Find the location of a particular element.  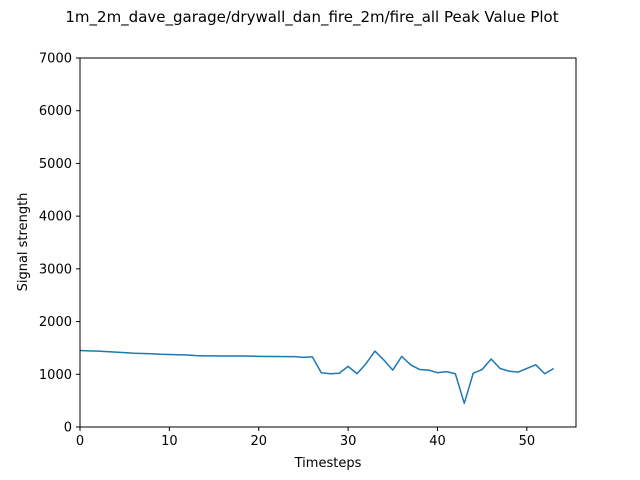

series-layer is located at coordinates (317, 377).